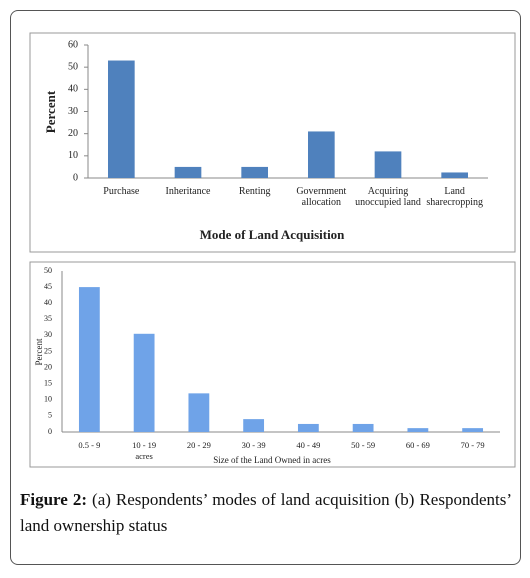  What do you see at coordinates (73, 44) in the screenshot?
I see `y-tick-label: 60` at bounding box center [73, 44].